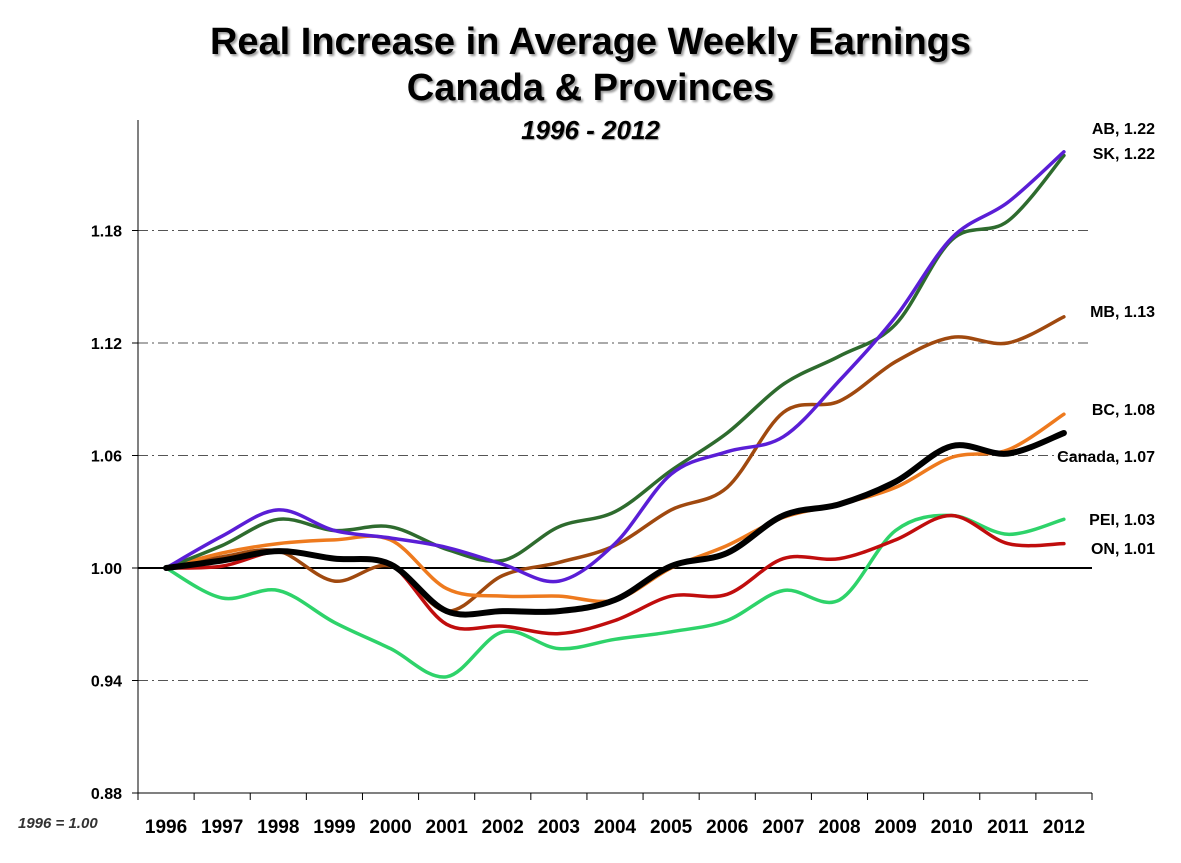 This screenshot has width=1181, height=863. Describe the element at coordinates (503, 827) in the screenshot. I see `x-tick-label: 2002` at that location.